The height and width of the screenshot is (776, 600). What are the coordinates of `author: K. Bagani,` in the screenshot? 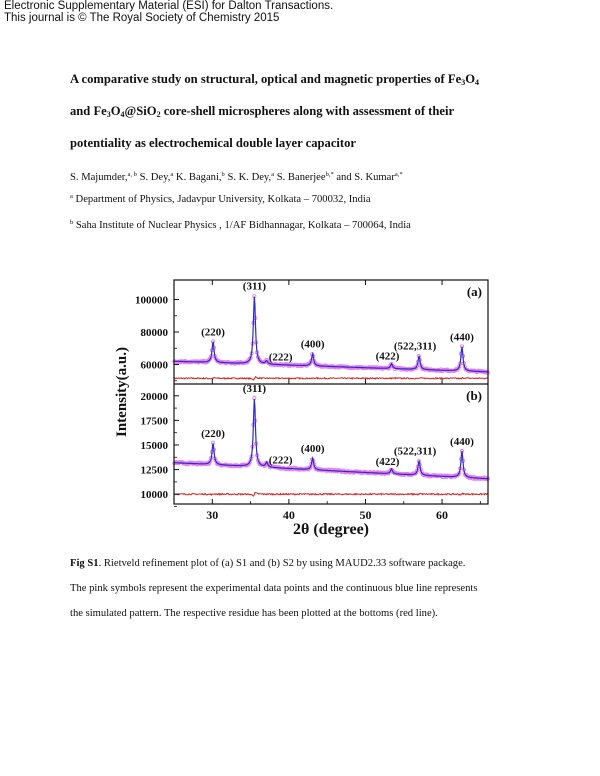 It's located at (197, 177).